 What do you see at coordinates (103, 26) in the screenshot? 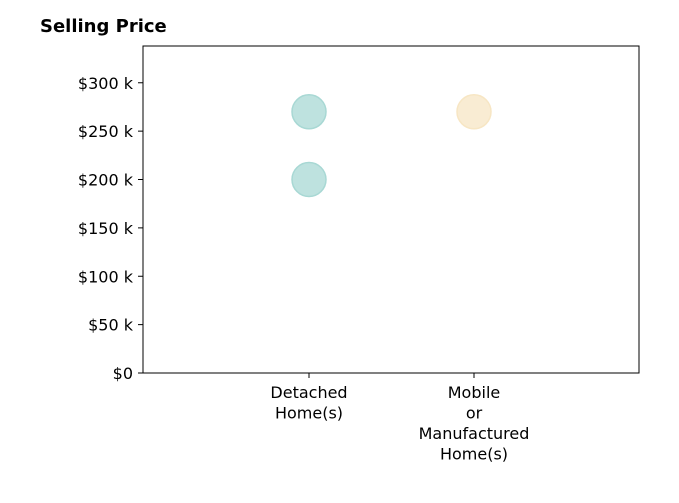
I see `chart-title: Selling Price` at bounding box center [103, 26].